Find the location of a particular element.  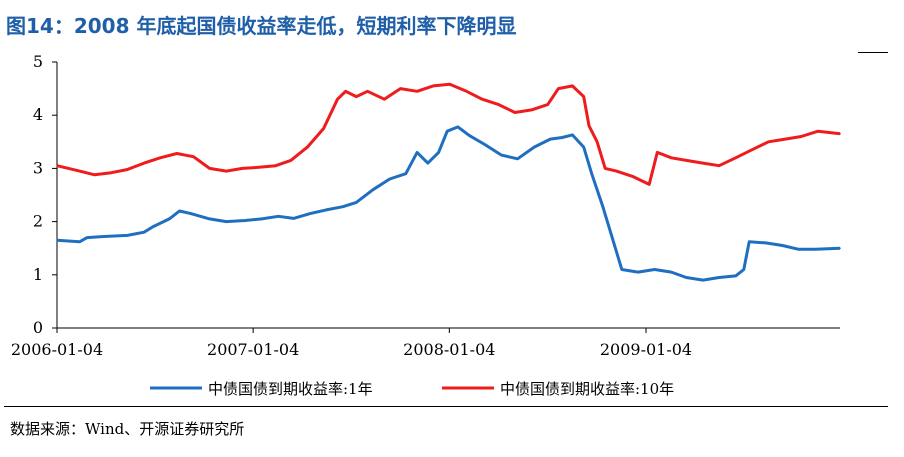

legend-label: 中债国债到期收益率:1年 is located at coordinates (290, 389).